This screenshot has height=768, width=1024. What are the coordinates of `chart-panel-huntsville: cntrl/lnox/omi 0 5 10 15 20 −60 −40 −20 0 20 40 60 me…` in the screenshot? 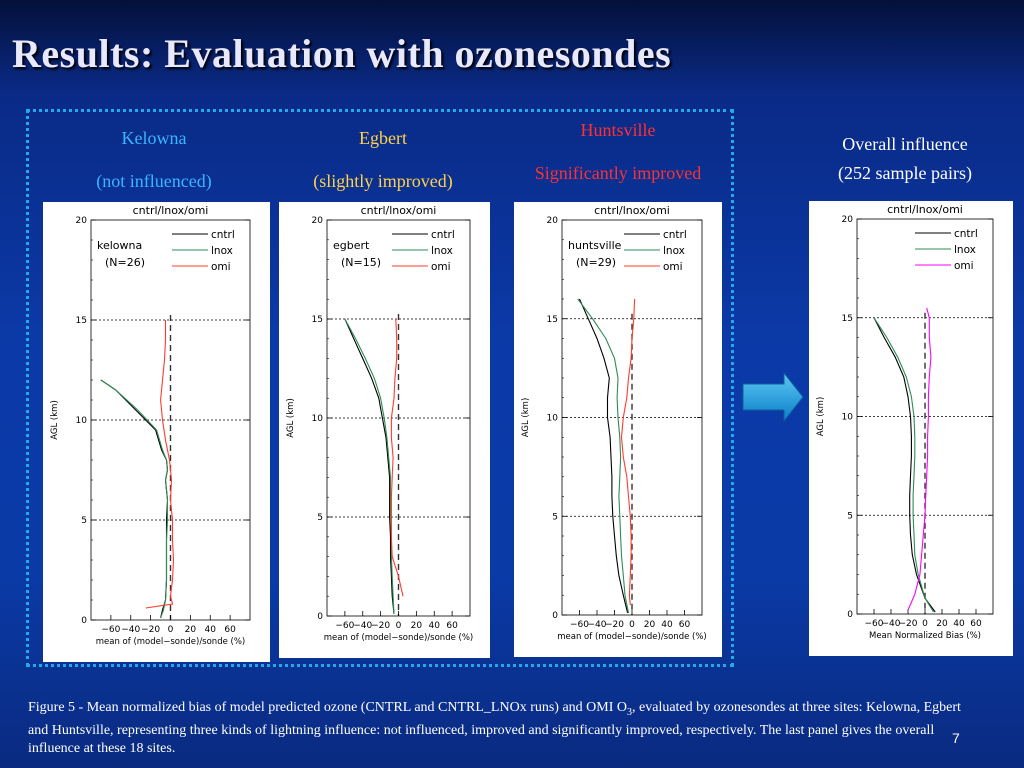 It's located at (618, 429).